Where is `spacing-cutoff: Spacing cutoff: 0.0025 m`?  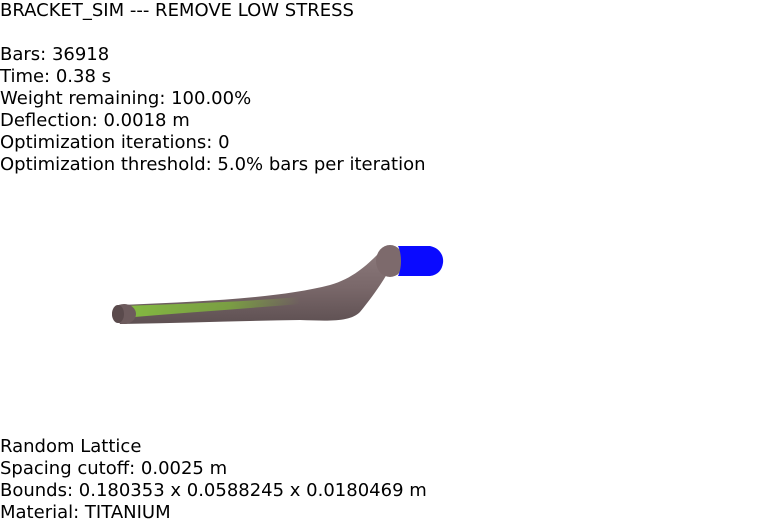
spacing-cutoff: Spacing cutoff: 0.0025 m is located at coordinates (114, 468).